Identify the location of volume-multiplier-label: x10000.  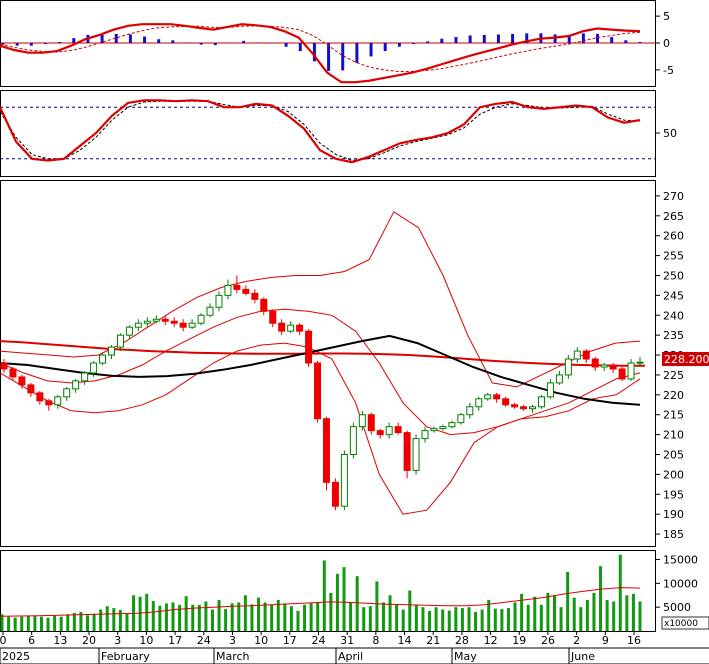
(681, 624).